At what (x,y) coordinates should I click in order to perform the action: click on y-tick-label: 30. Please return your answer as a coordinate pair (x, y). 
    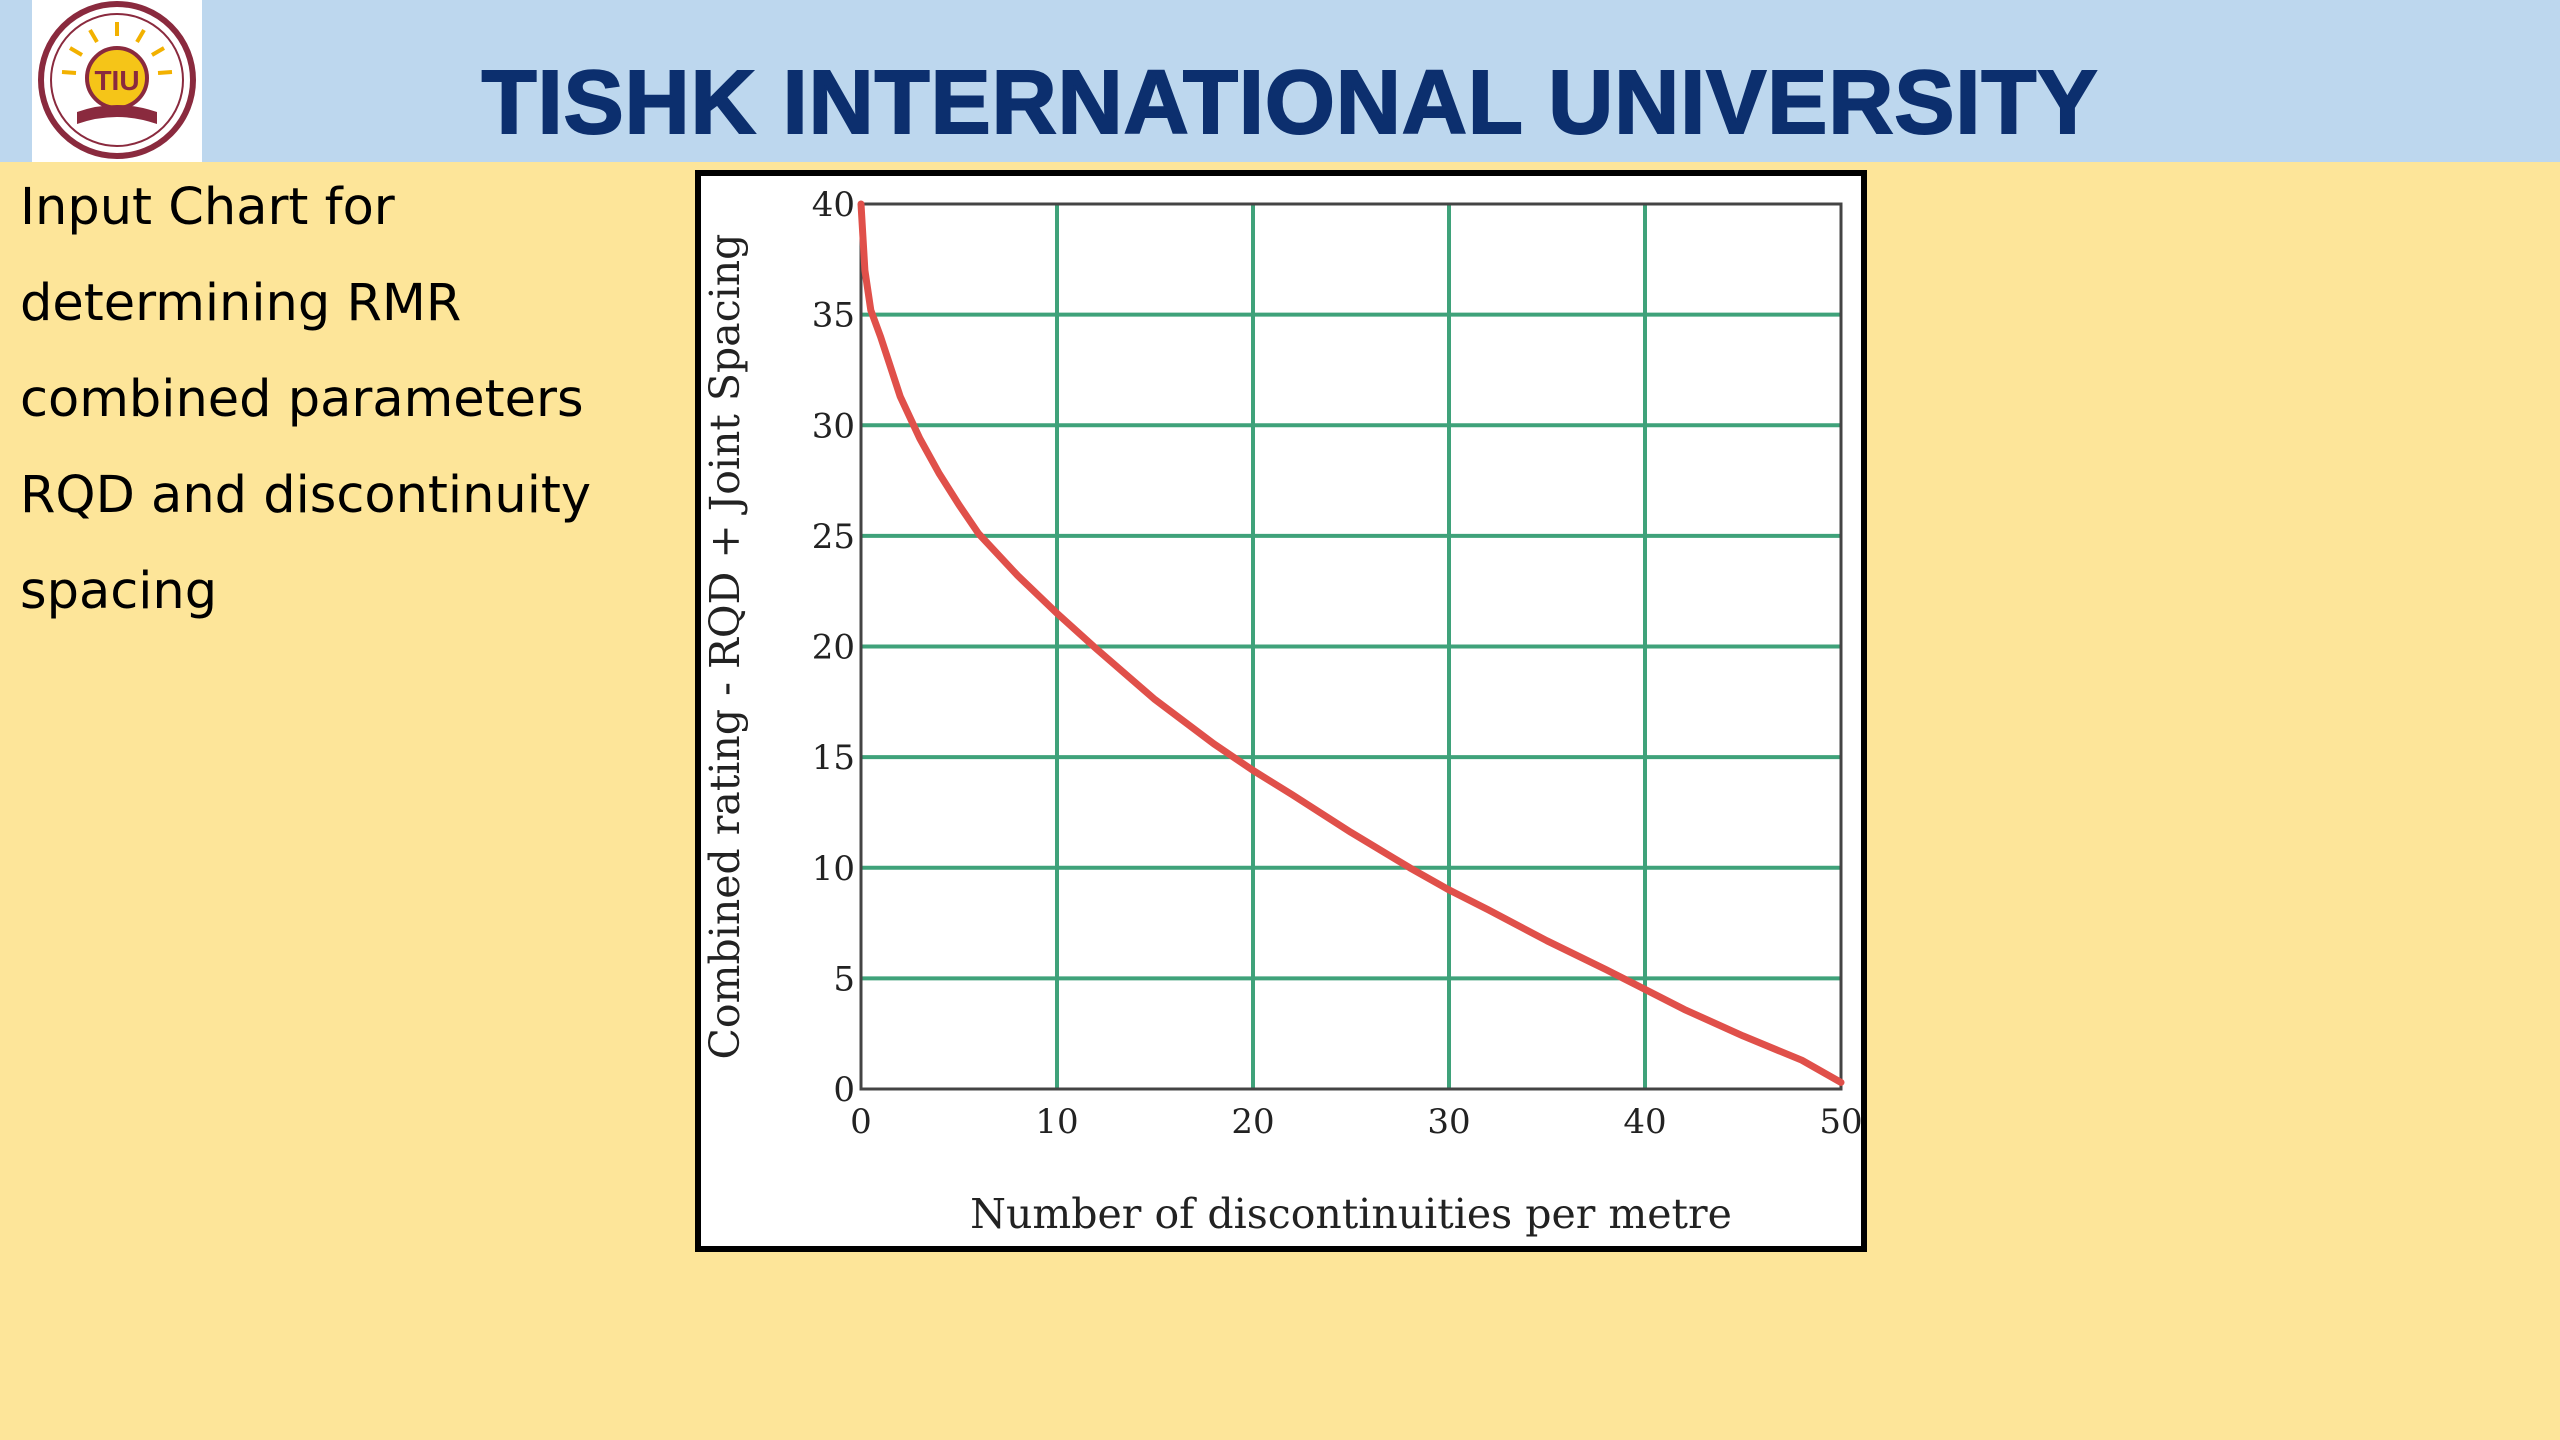
    Looking at the image, I should click on (833, 426).